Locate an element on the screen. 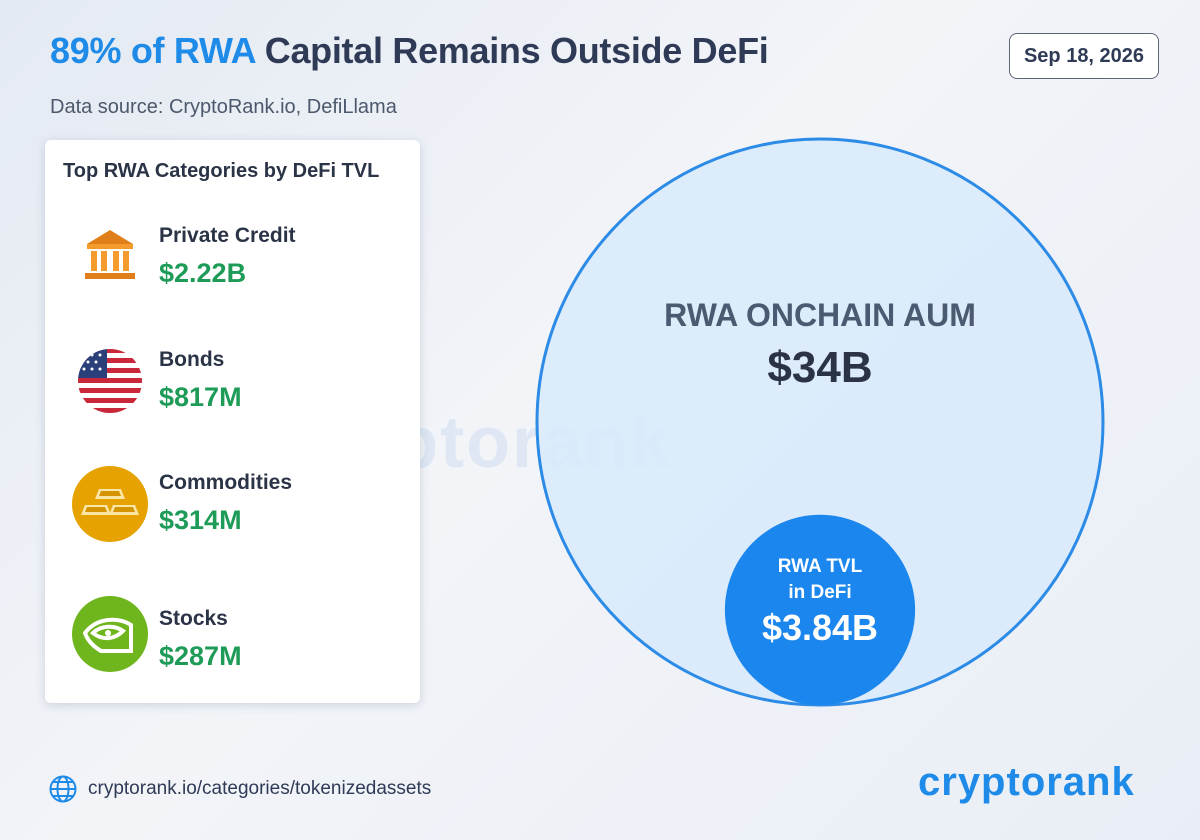  inner-bubble is located at coordinates (820, 610).